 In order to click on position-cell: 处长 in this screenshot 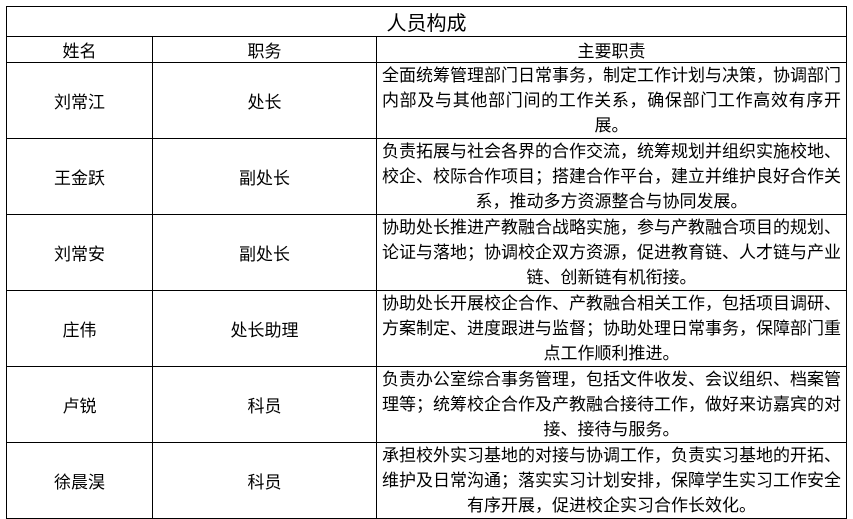, I will do `click(264, 100)`.